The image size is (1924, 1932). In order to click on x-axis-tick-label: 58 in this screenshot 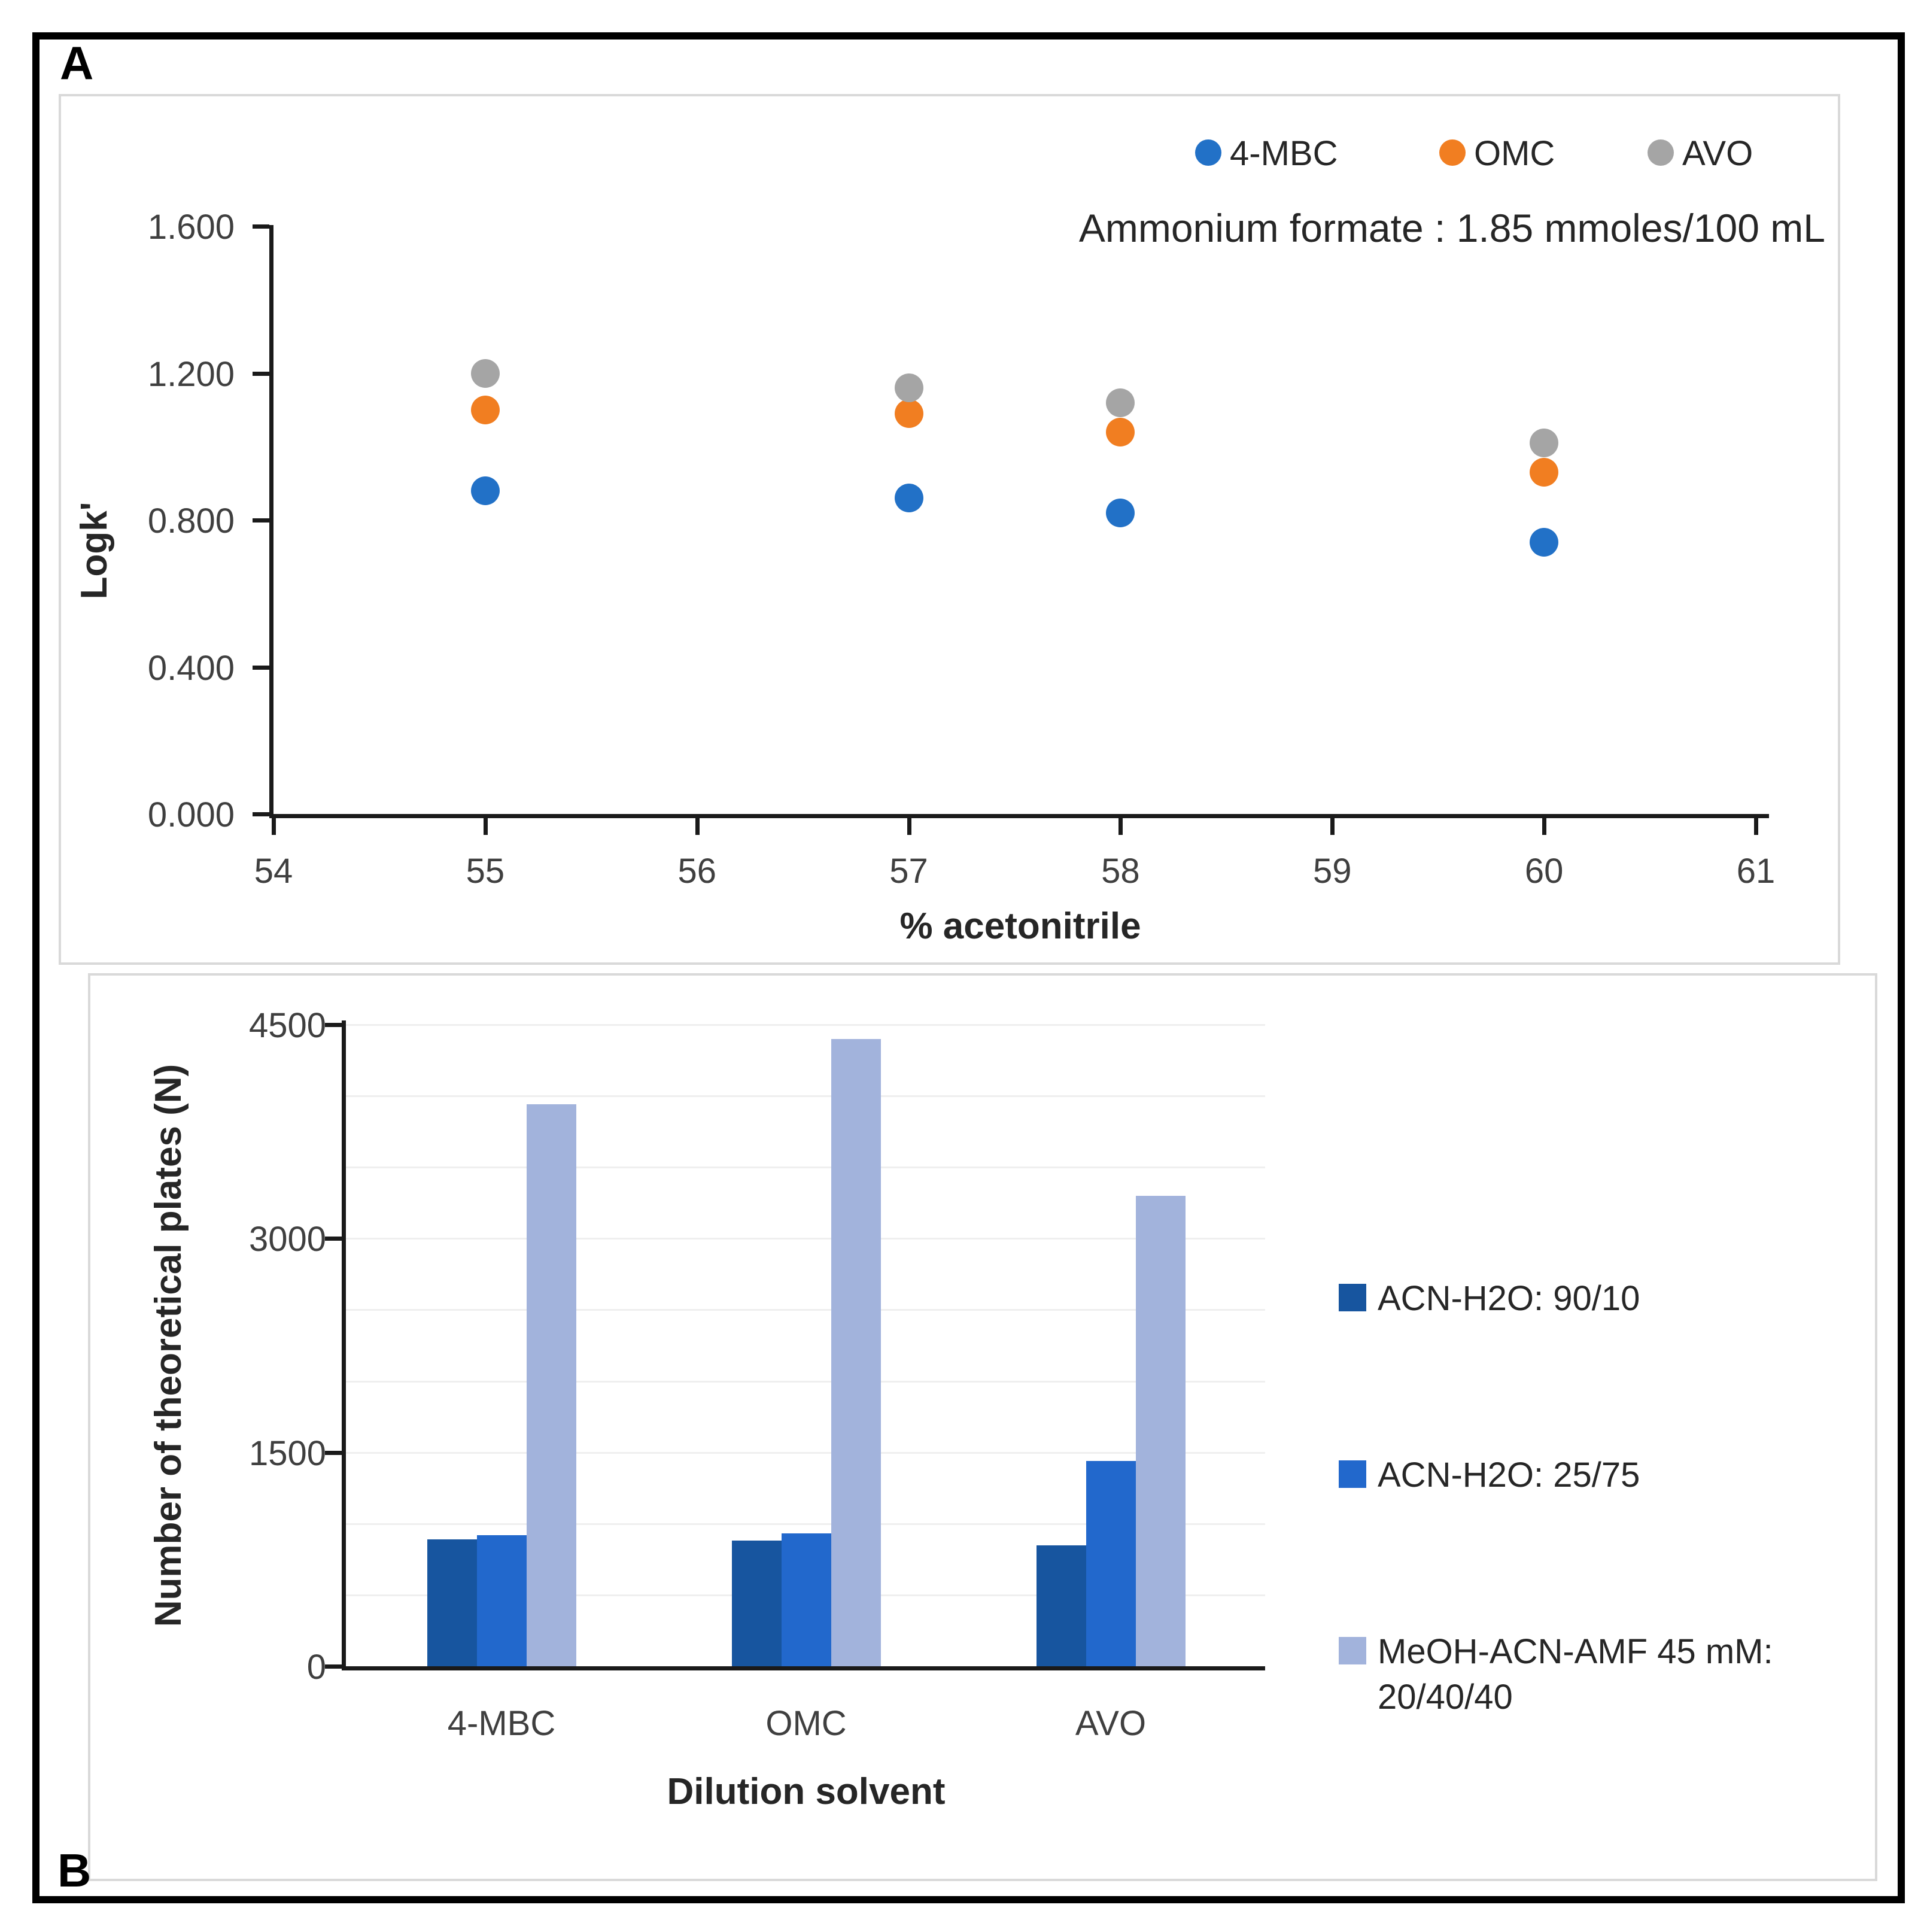, I will do `click(1120, 871)`.